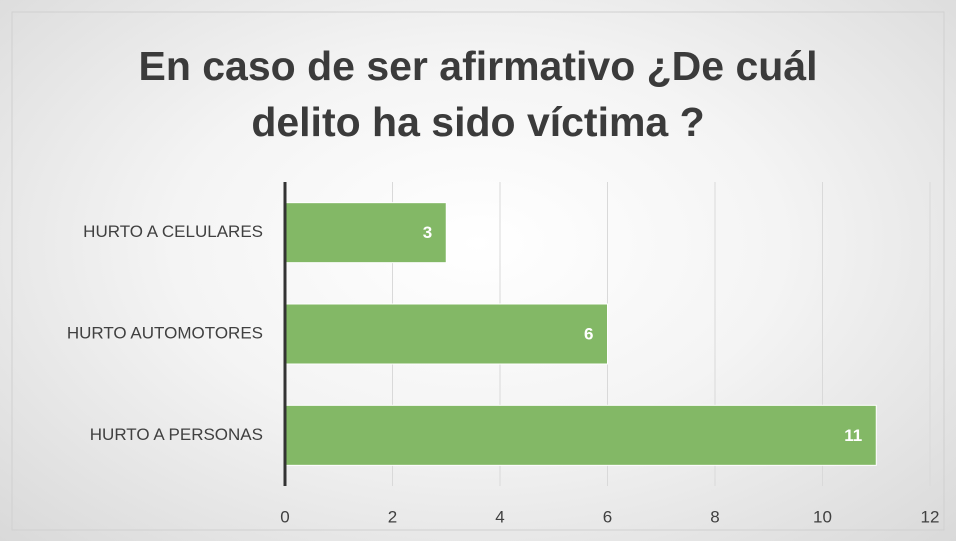 The width and height of the screenshot is (956, 541). Describe the element at coordinates (930, 516) in the screenshot. I see `x-tick-label: 12` at that location.